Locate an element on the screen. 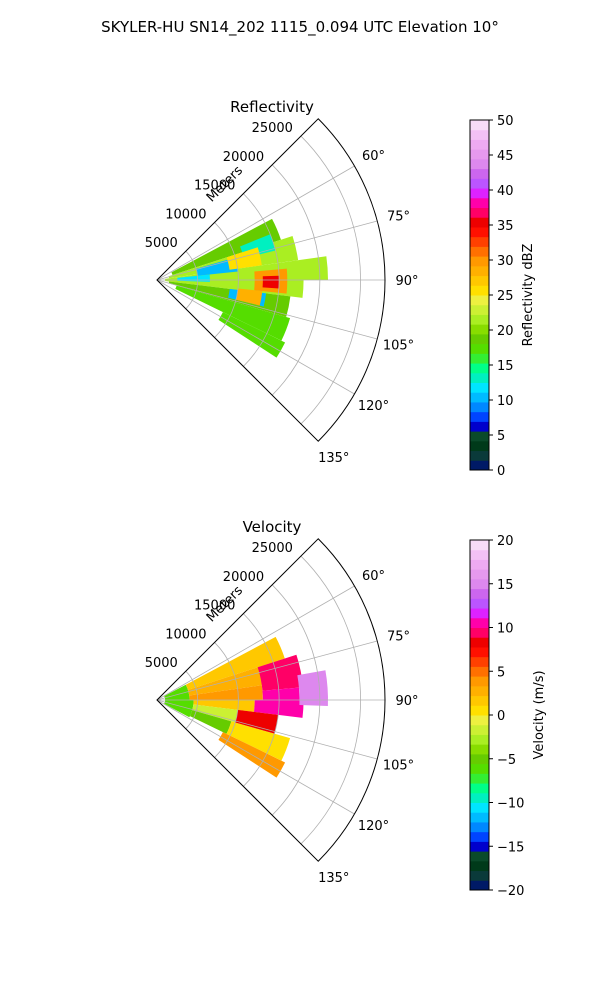 This screenshot has width=600, height=1000. velocity-colorbar-label: Velocity (m/s) is located at coordinates (539, 714).